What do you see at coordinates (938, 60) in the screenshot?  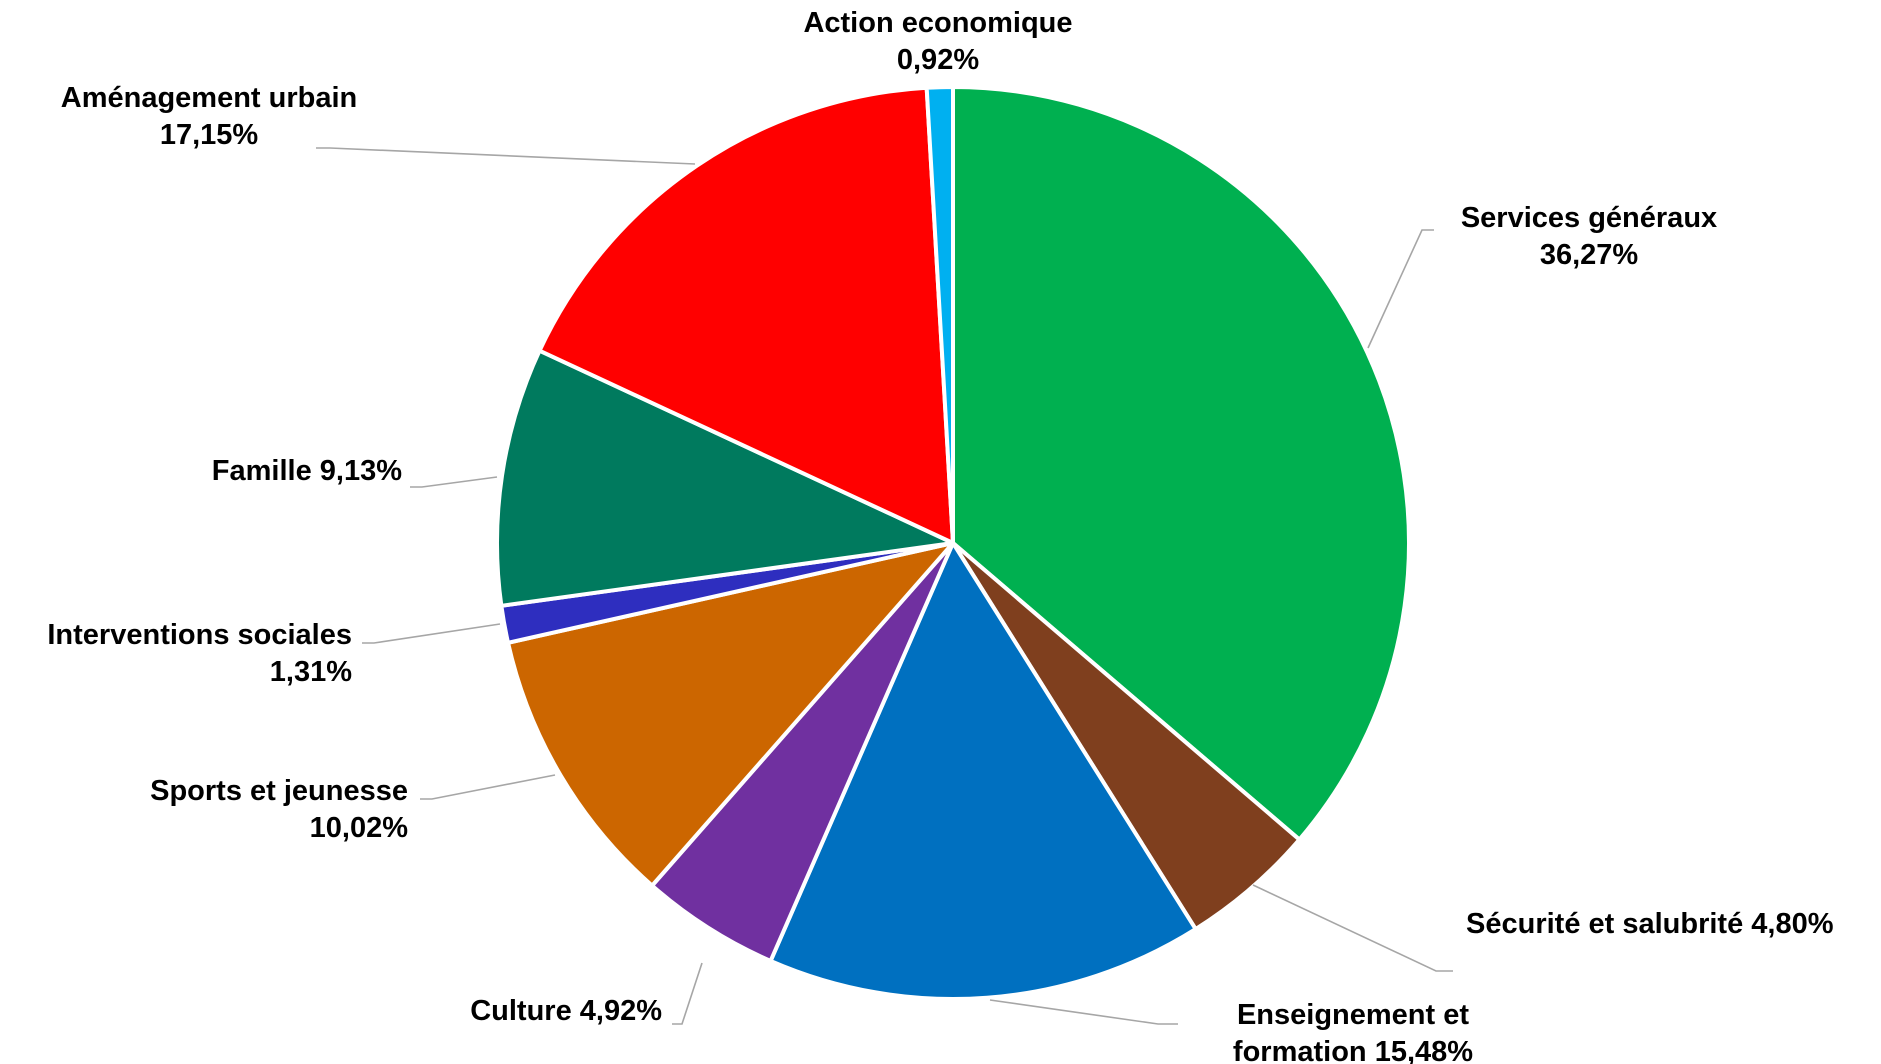 I see `data-label-line: 0,92%` at bounding box center [938, 60].